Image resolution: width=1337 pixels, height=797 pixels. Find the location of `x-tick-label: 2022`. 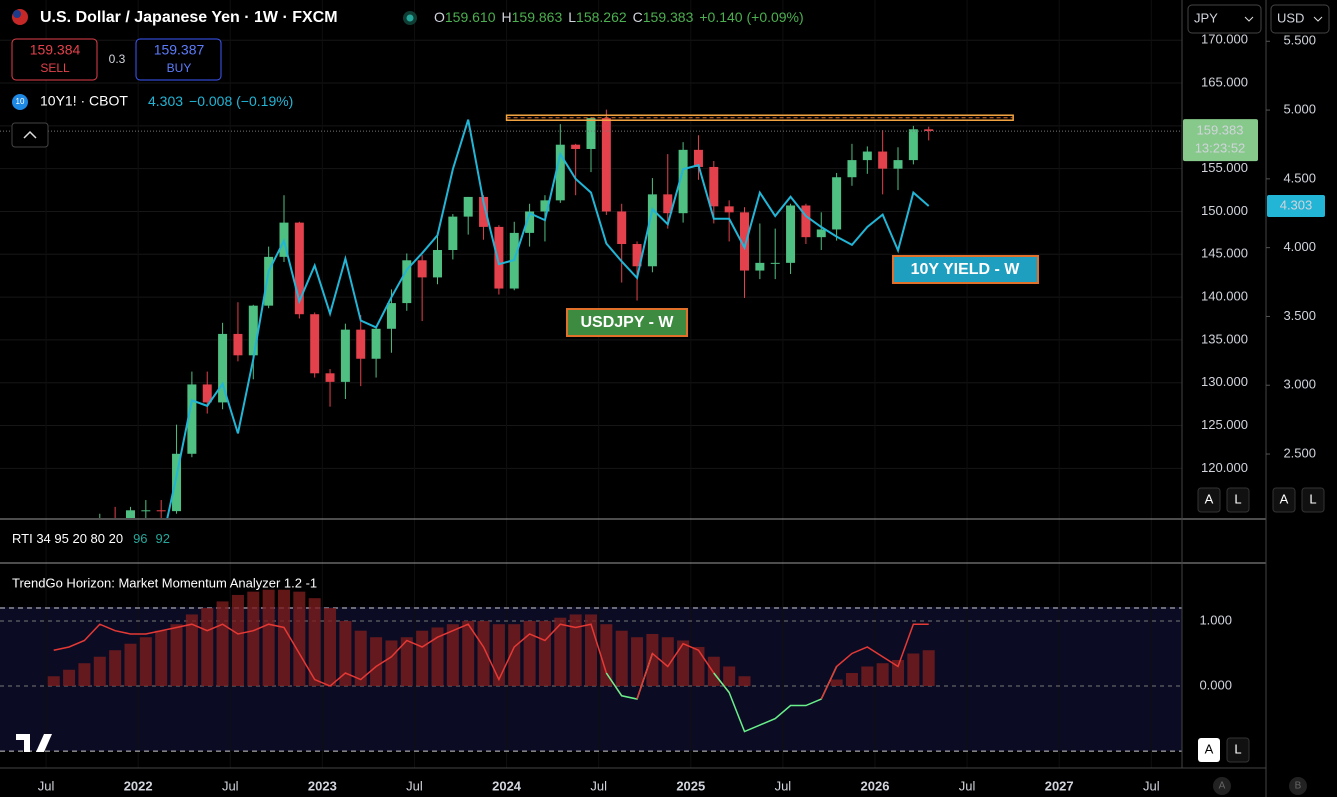

x-tick-label: 2022 is located at coordinates (138, 785).